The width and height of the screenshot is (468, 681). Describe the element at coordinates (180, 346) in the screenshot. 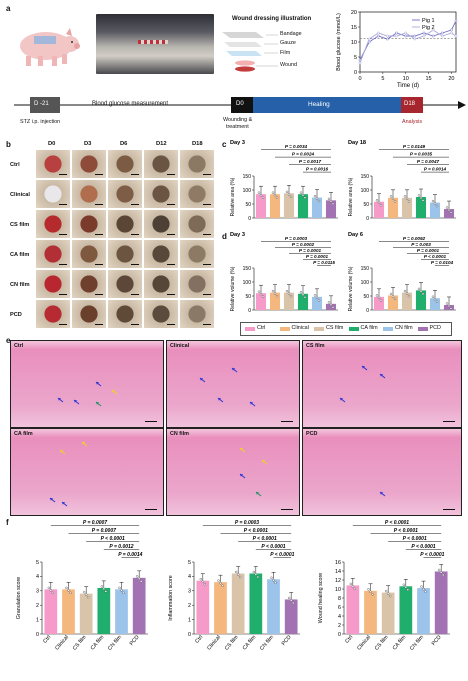

I see `histology-label-clinical: Clinical` at that location.